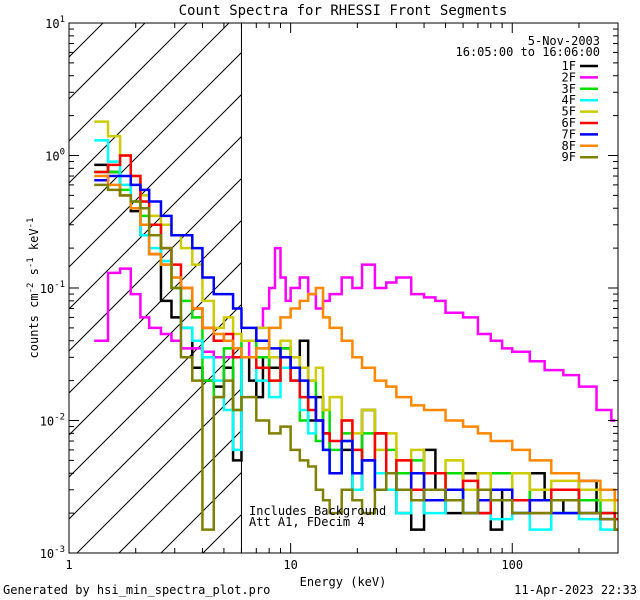  I want to click on y-tick-label: 10⁻¹, so click(52, 288).